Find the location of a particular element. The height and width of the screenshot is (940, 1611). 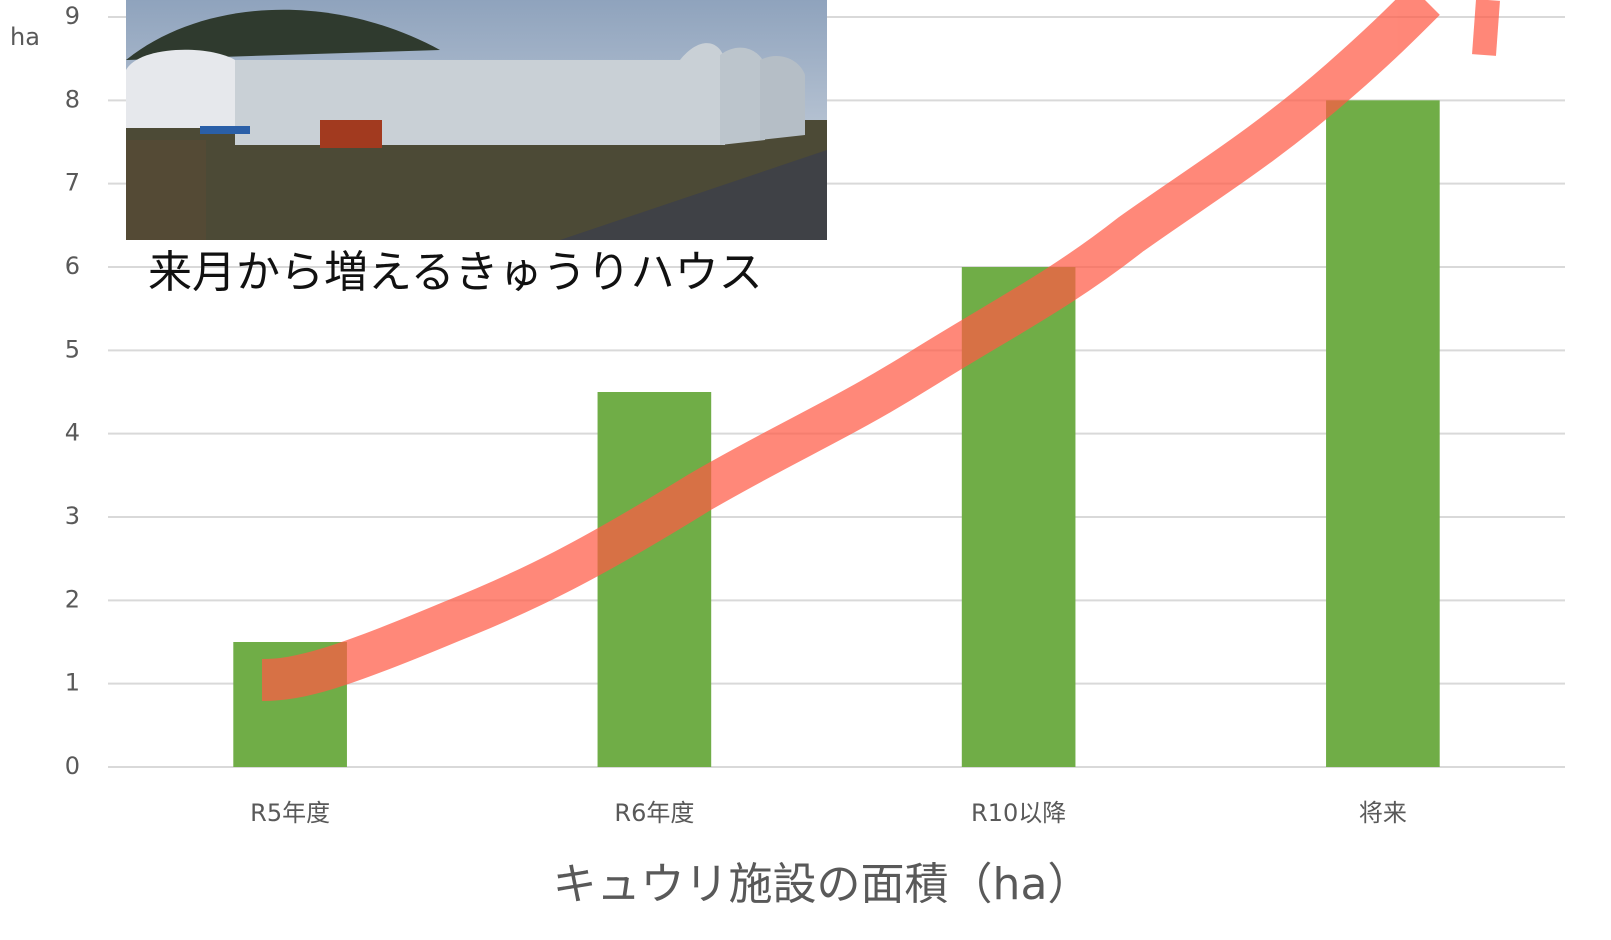

y-tick-label: 6 is located at coordinates (72, 266).